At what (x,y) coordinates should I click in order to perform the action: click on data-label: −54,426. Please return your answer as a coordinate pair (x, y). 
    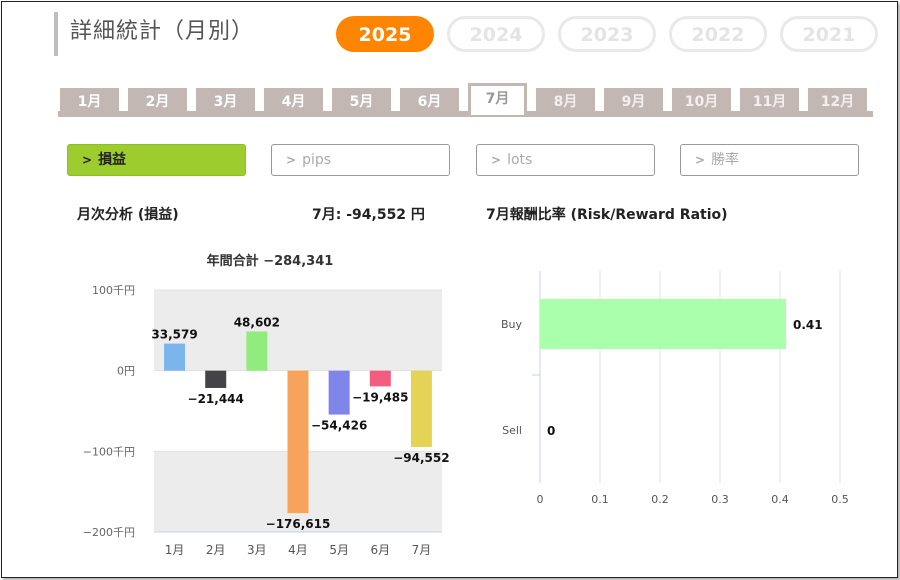
    Looking at the image, I should click on (339, 426).